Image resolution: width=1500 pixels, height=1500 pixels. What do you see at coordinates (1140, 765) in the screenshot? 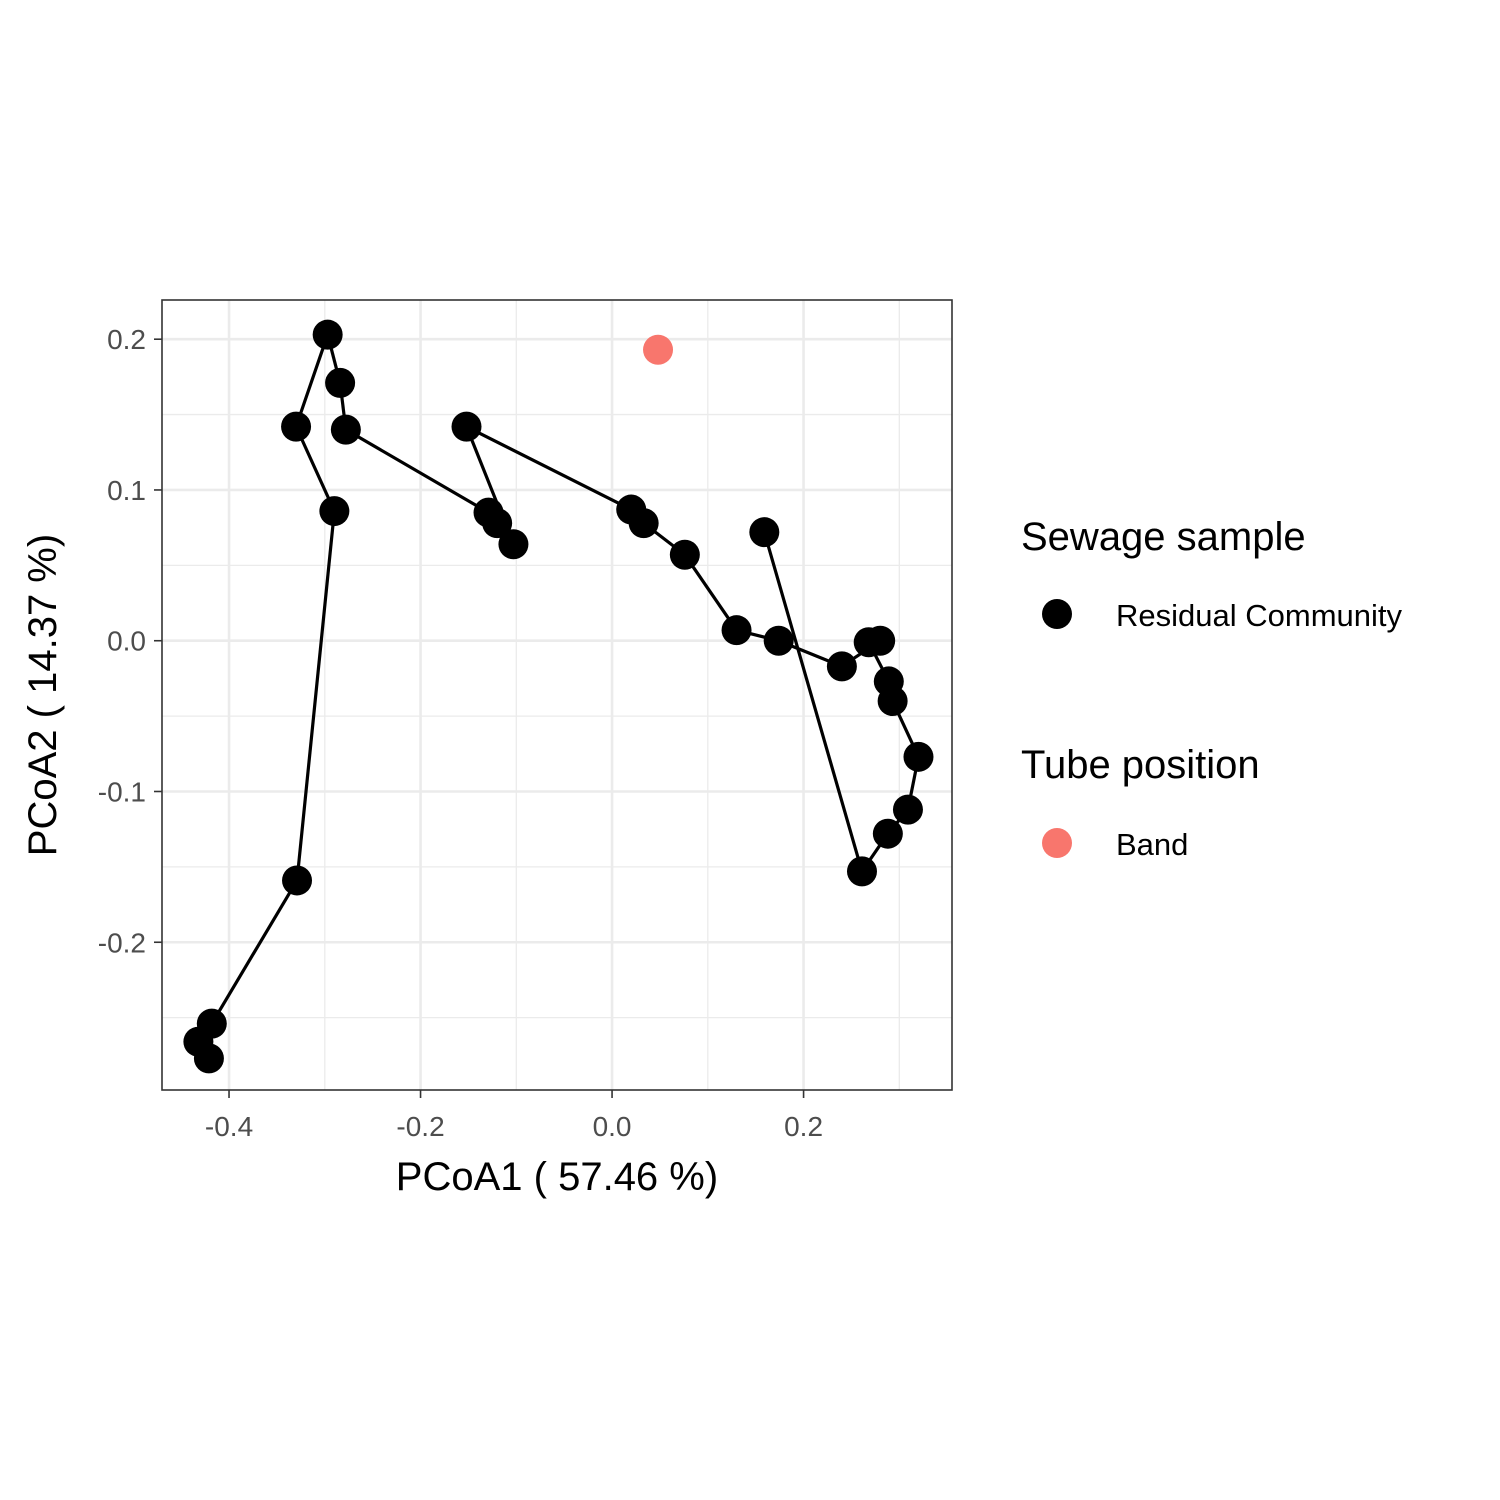
I see `legend-title-tube-position: Tube position` at bounding box center [1140, 765].